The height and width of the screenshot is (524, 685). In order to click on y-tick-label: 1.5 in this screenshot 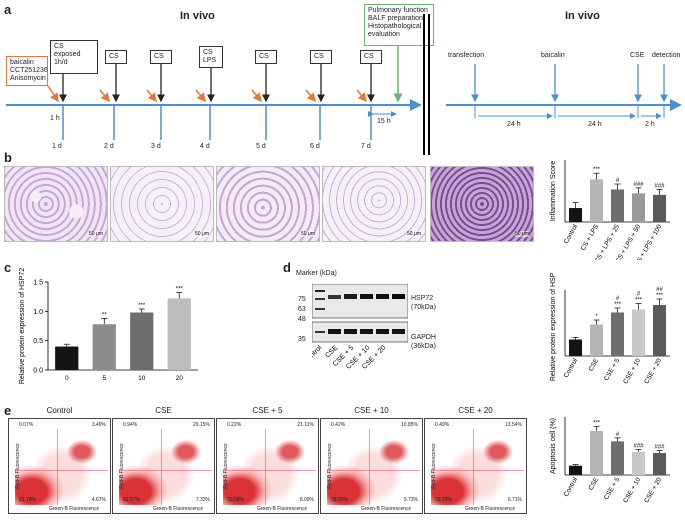, I will do `click(38, 283)`.